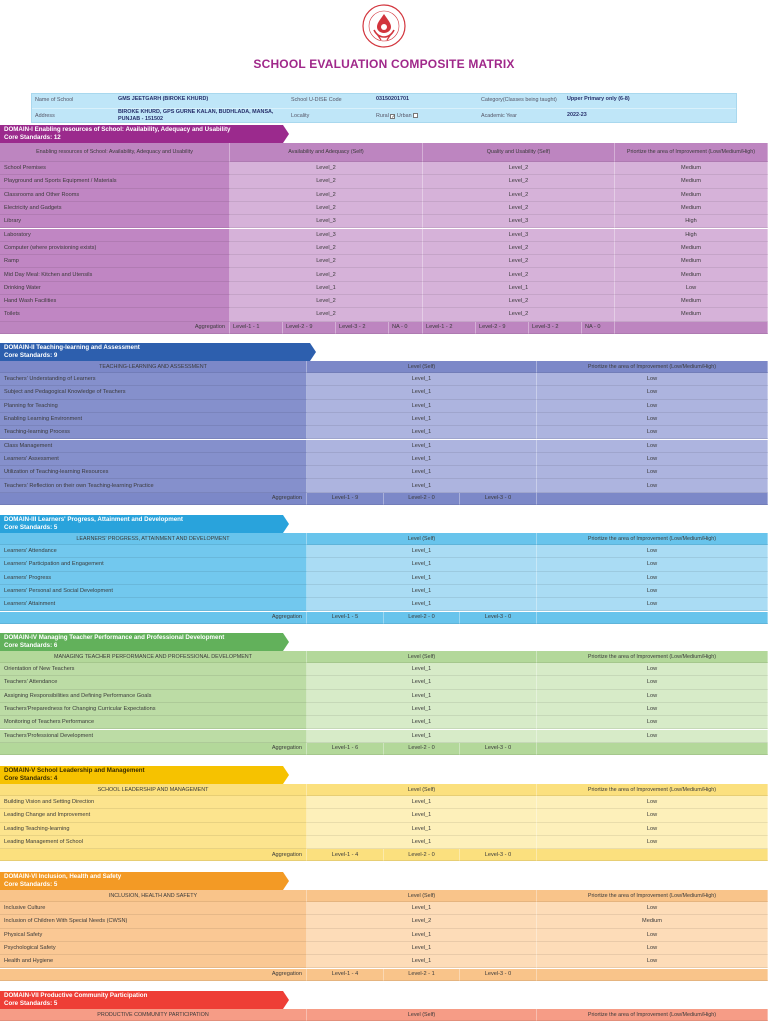  Describe the element at coordinates (326, 288) in the screenshot. I see `cell-avail: Level_1` at that location.